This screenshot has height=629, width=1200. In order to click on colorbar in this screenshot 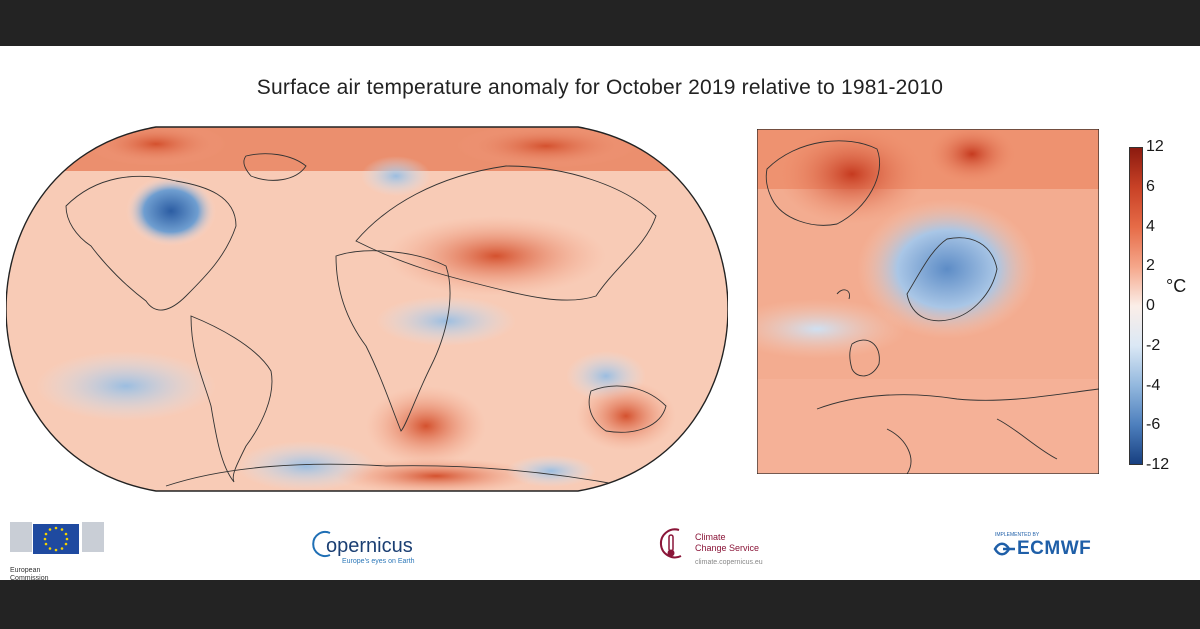, I will do `click(1136, 306)`.